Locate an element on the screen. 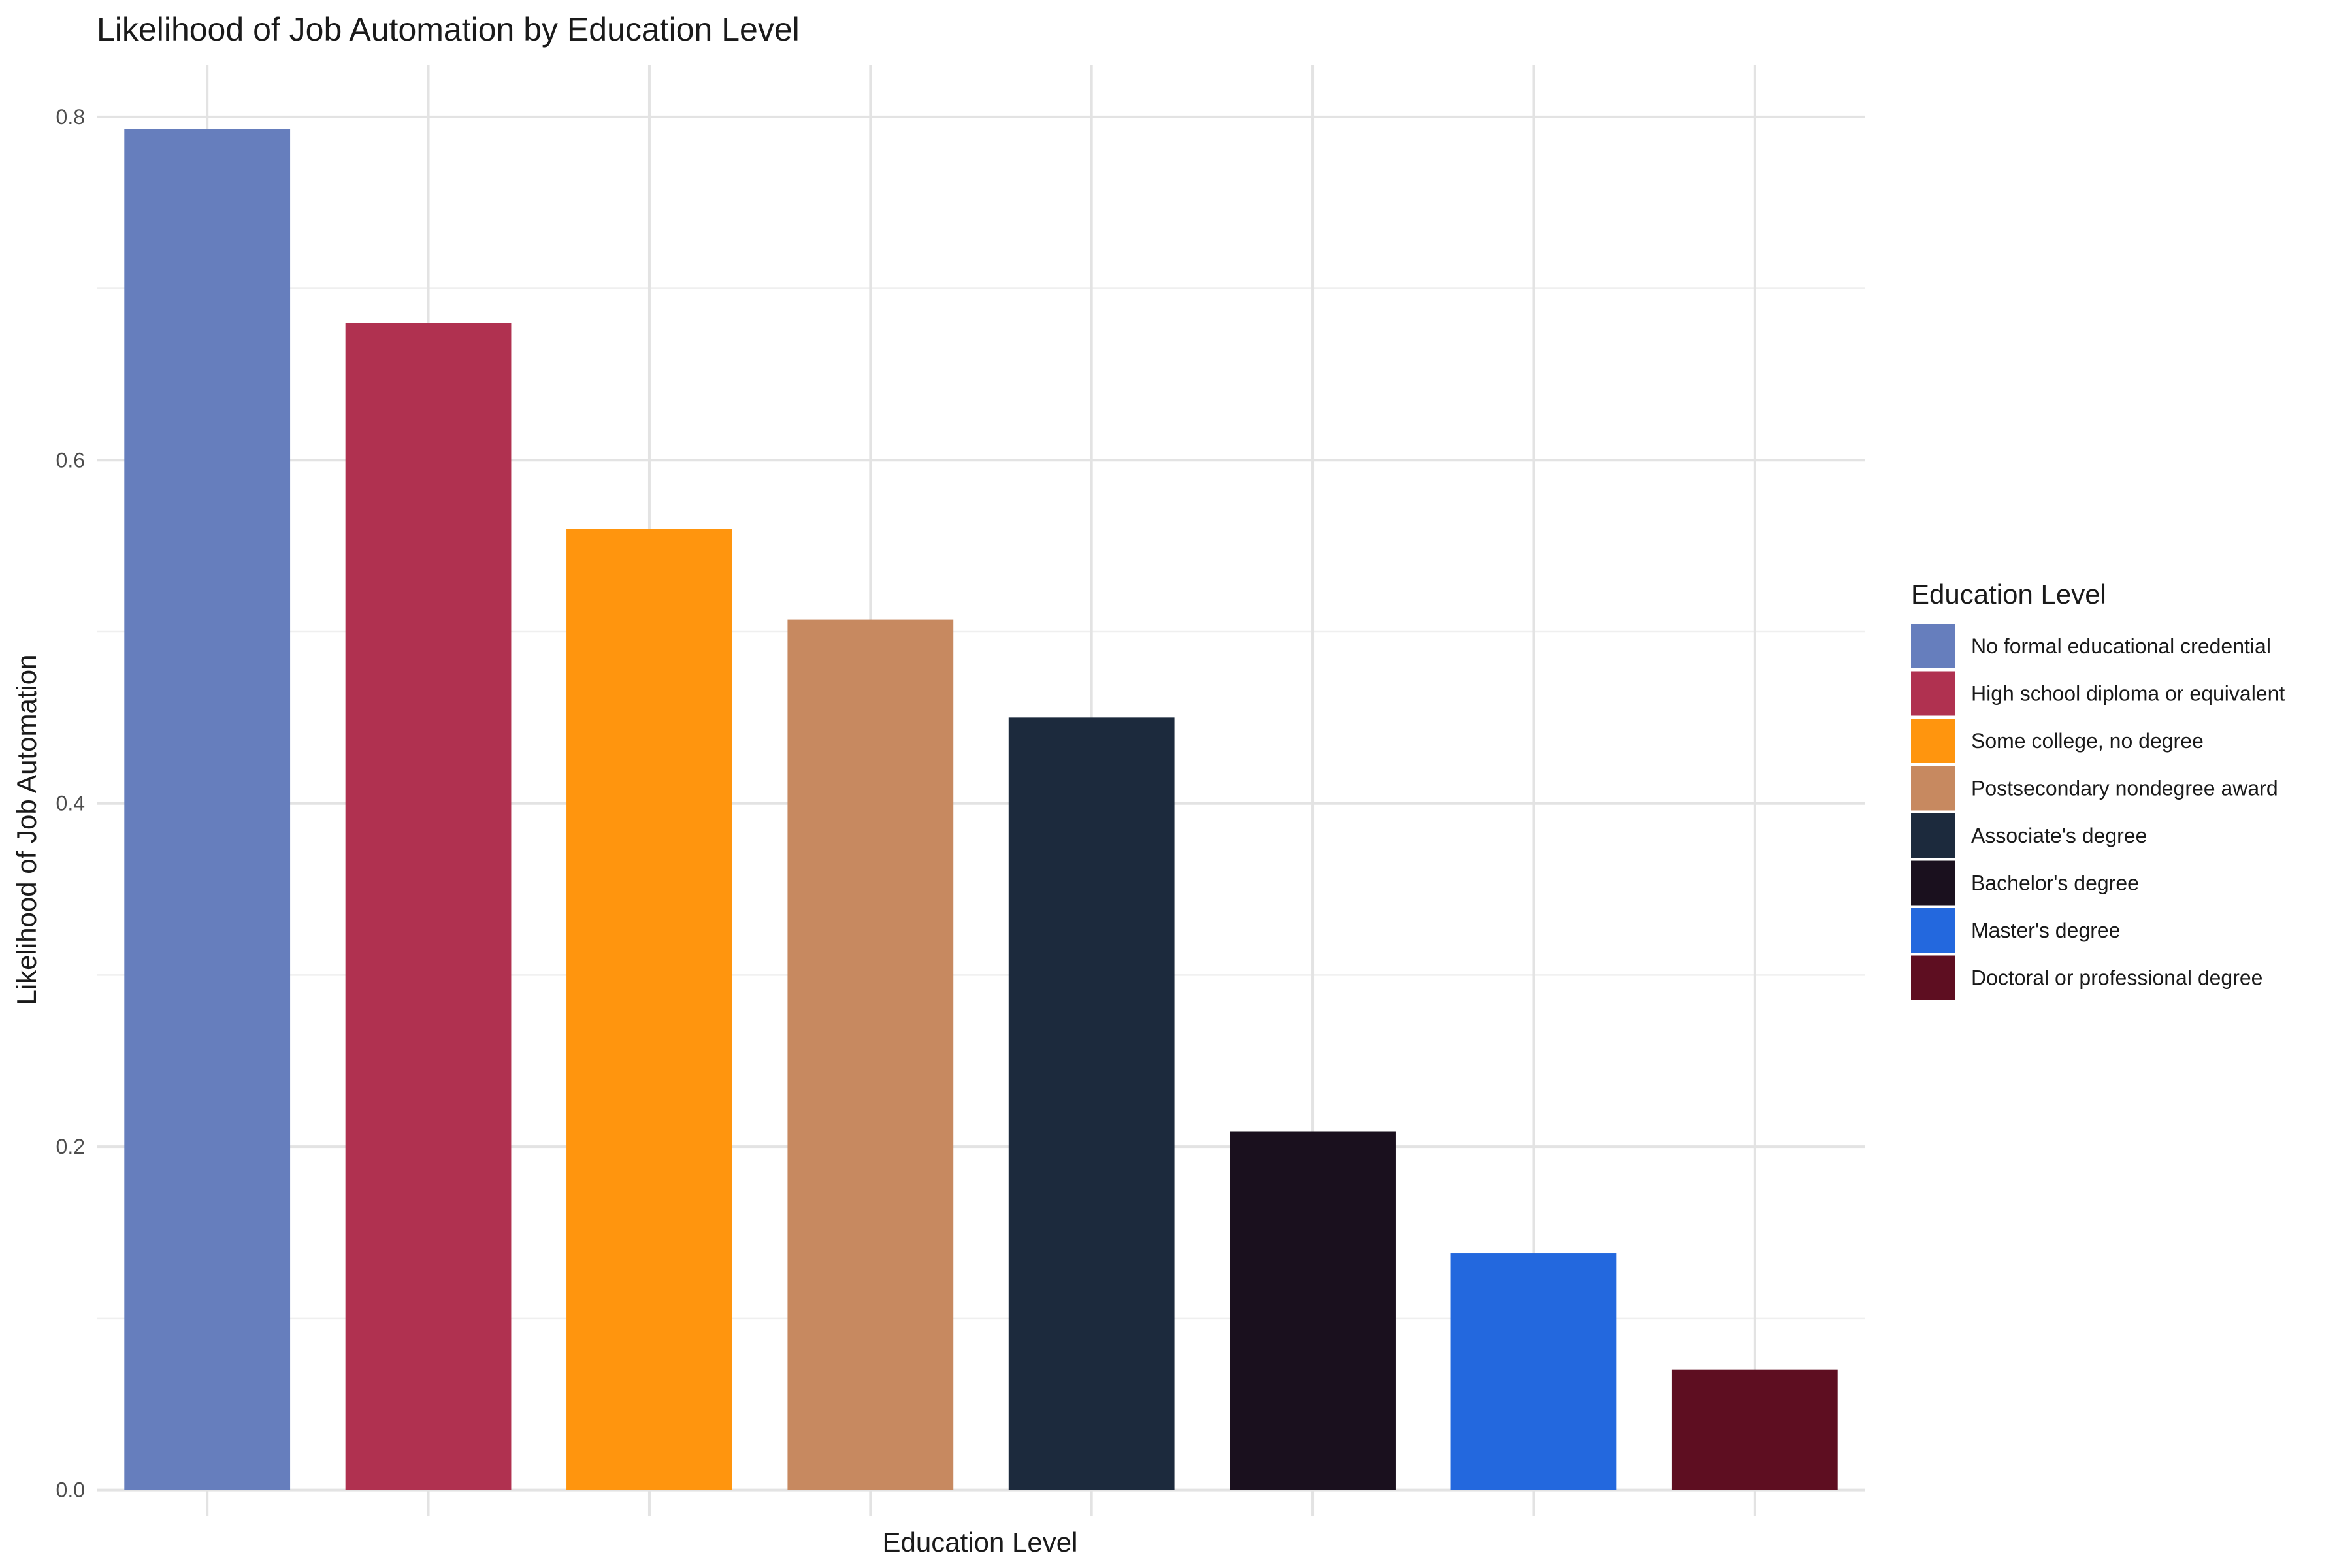 This screenshot has width=2352, height=1568. legend-label: Master's degree is located at coordinates (2045, 930).